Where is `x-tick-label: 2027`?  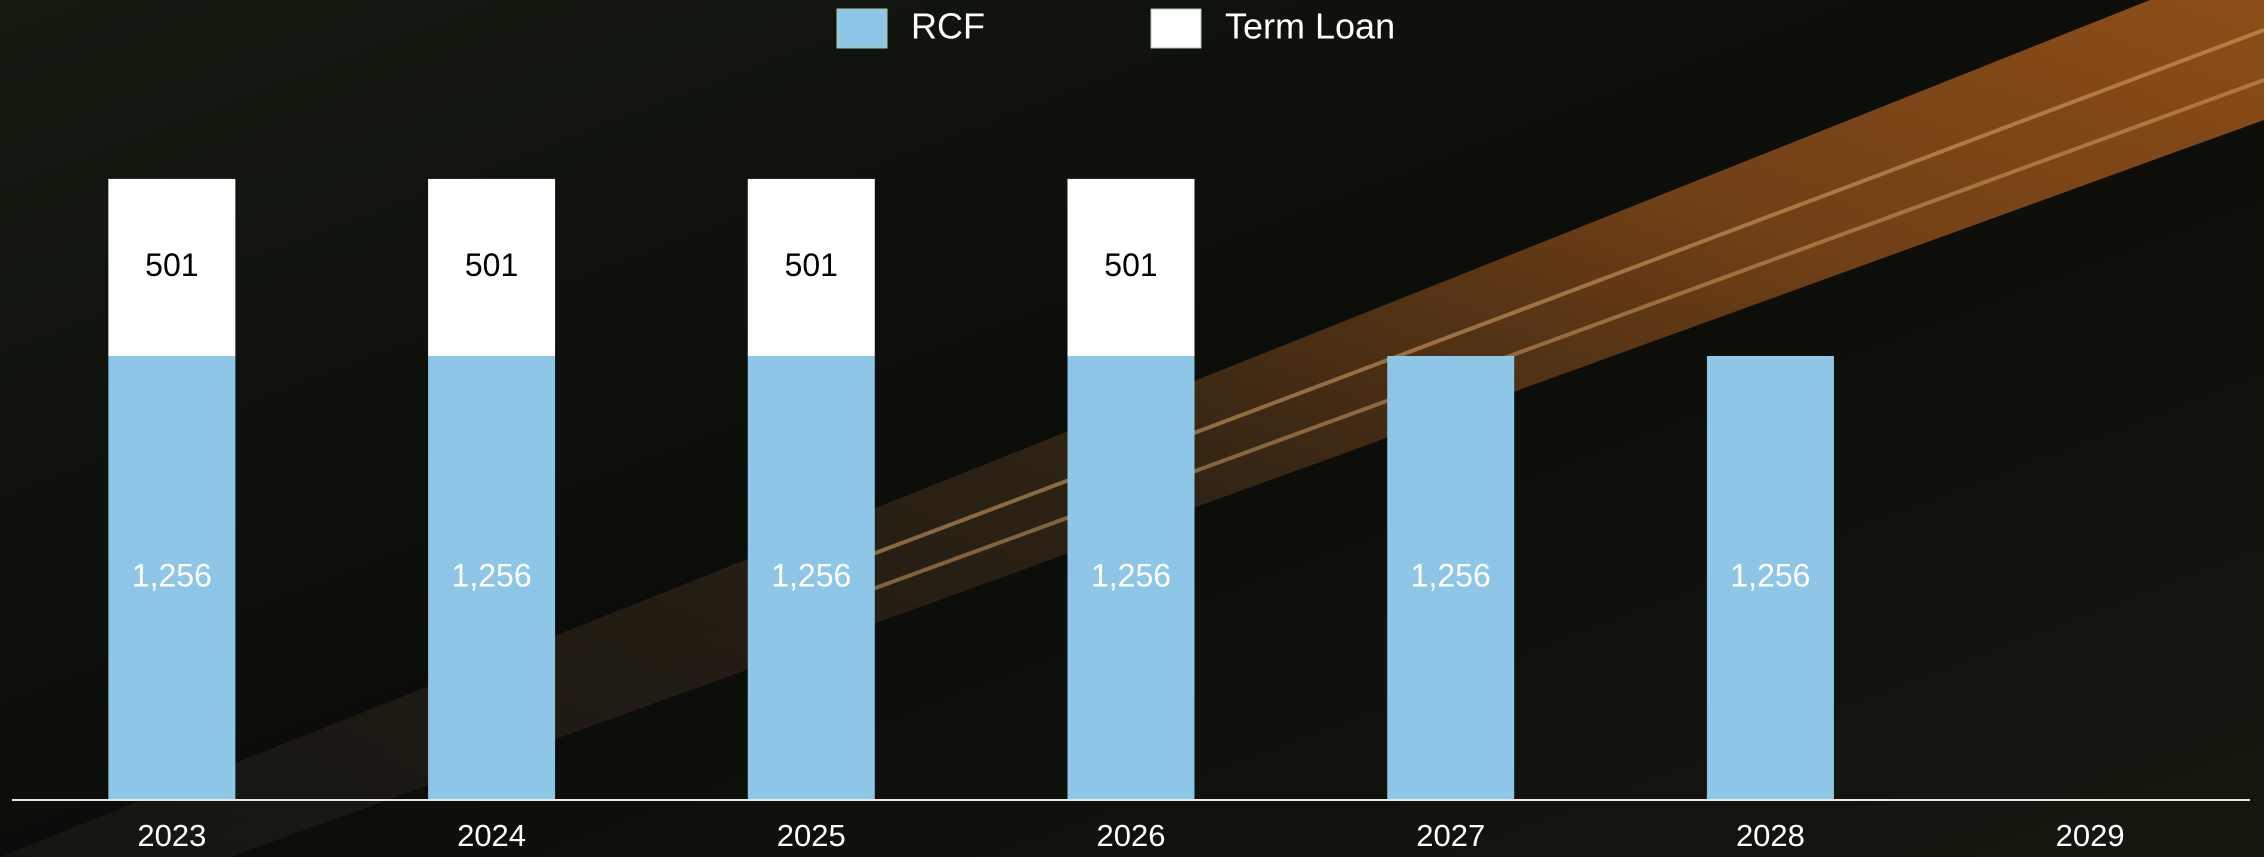
x-tick-label: 2027 is located at coordinates (1450, 835).